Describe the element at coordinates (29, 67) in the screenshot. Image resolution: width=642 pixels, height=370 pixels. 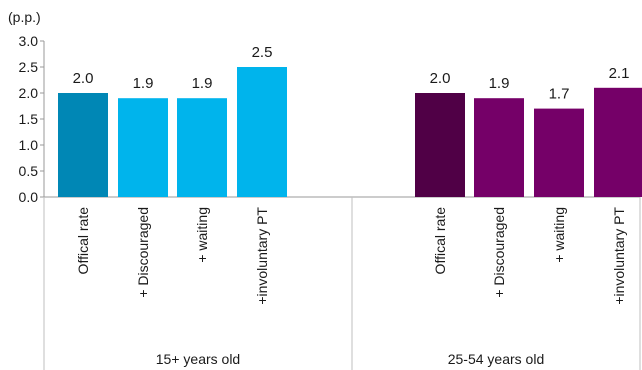
I see `y-tick-label: 2.5` at that location.